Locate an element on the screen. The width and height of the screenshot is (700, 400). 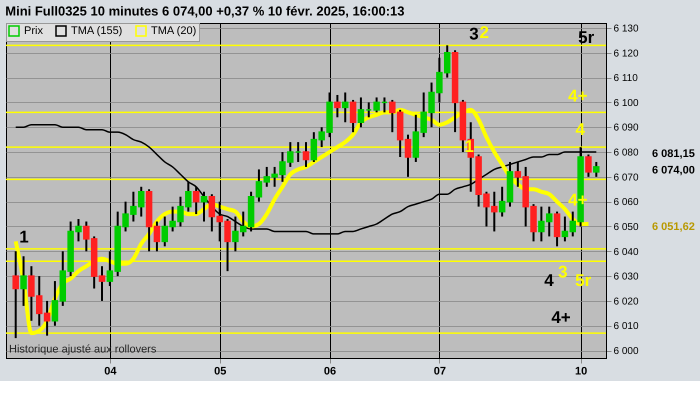
text: 6 081,15 is located at coordinates (673, 154).